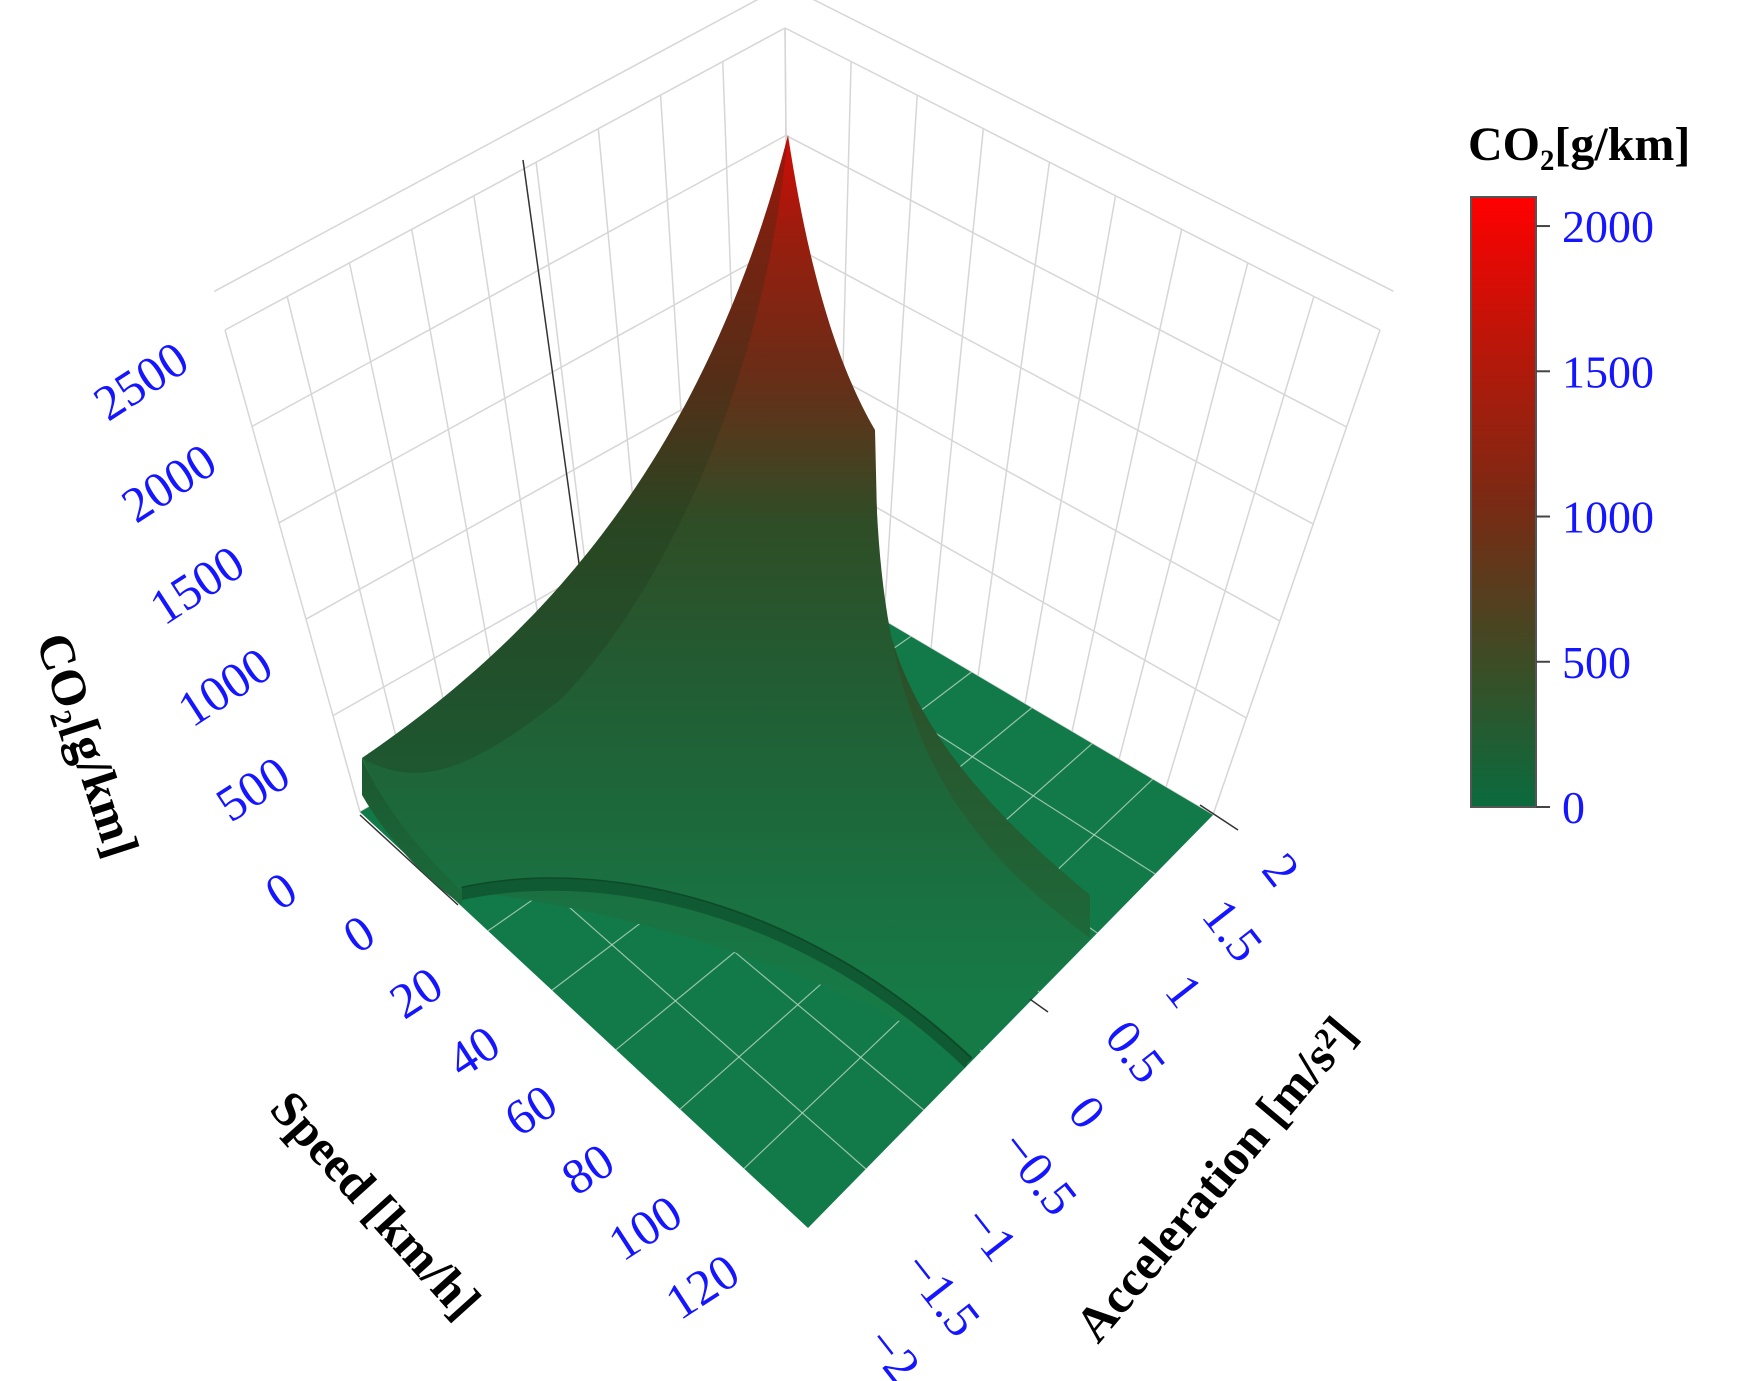 The image size is (1746, 1381). Describe the element at coordinates (1136, 1052) in the screenshot. I see `y-tick-label: 0.5` at that location.